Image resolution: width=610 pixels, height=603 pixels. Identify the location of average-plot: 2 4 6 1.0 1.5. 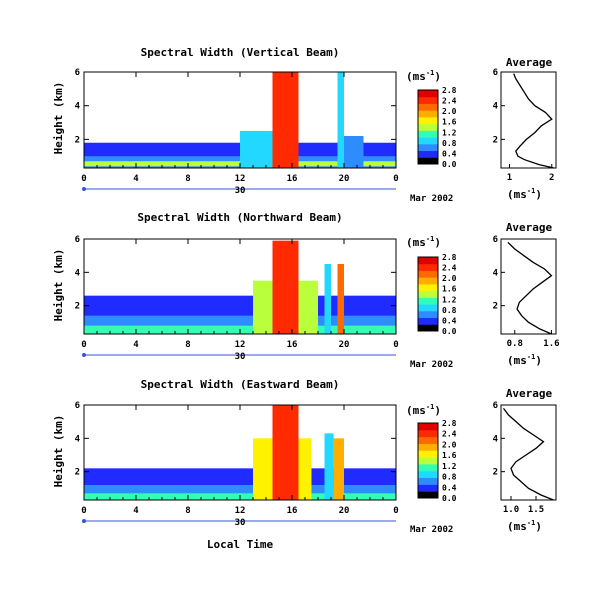
(525, 458).